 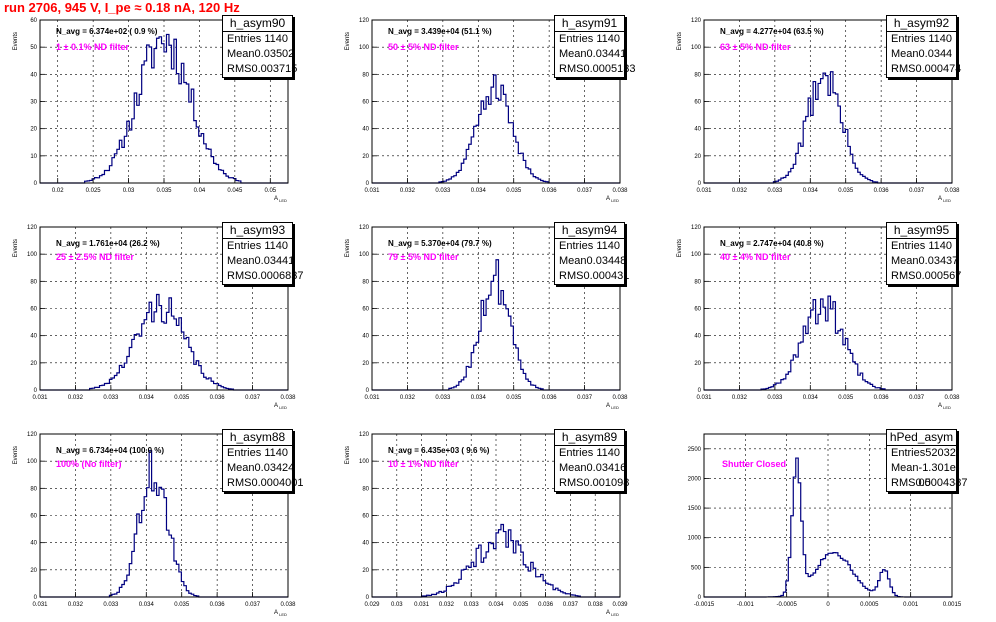 I want to click on stats-mean: Mean 0.03437, so click(x=922, y=261).